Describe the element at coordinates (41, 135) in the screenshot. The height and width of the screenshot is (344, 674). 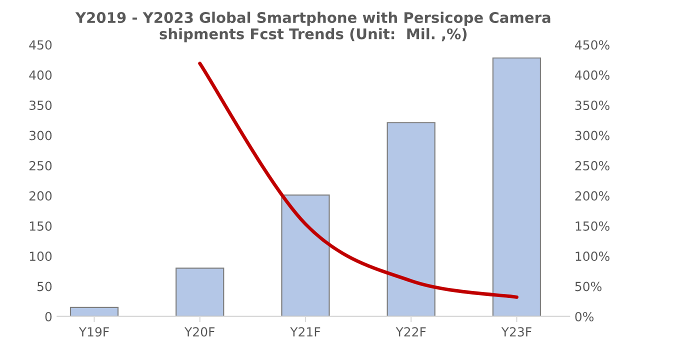
I see `y-tick-label: 300` at that location.